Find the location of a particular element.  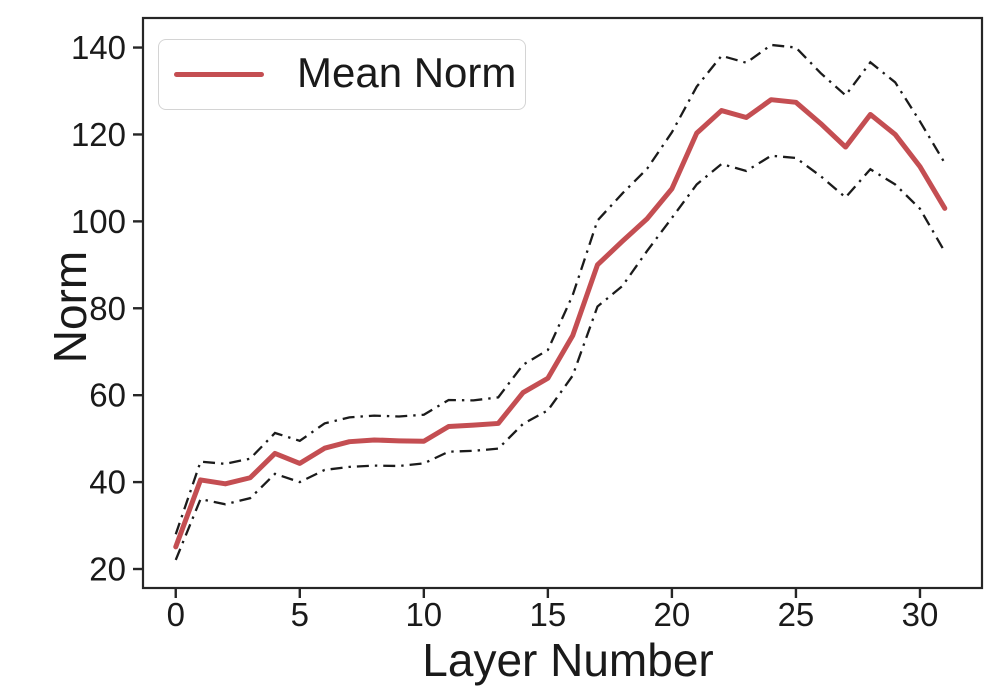

legend: Mean Norm is located at coordinates (342, 74).